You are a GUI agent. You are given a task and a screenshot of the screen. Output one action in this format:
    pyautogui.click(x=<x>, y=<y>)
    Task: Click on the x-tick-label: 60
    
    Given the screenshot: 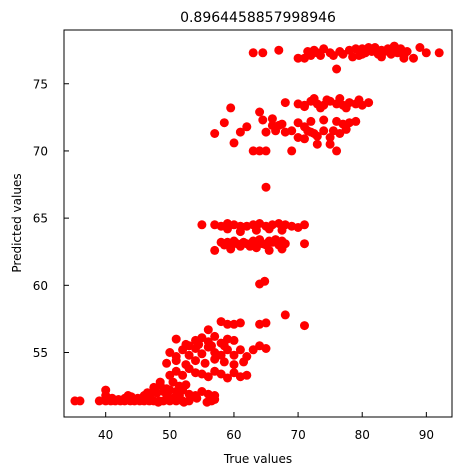 What is the action you would take?
    pyautogui.click(x=233, y=435)
    